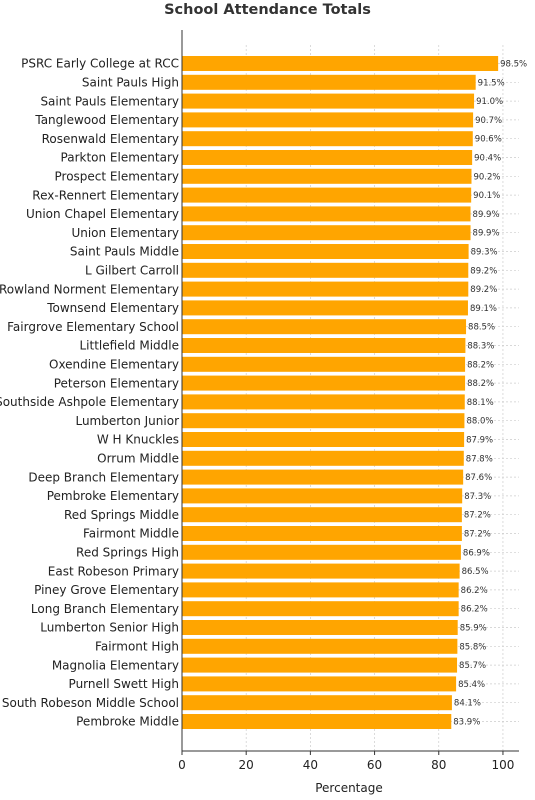  Describe the element at coordinates (124, 252) in the screenshot. I see `category-label: Saint Pauls Middle` at that location.